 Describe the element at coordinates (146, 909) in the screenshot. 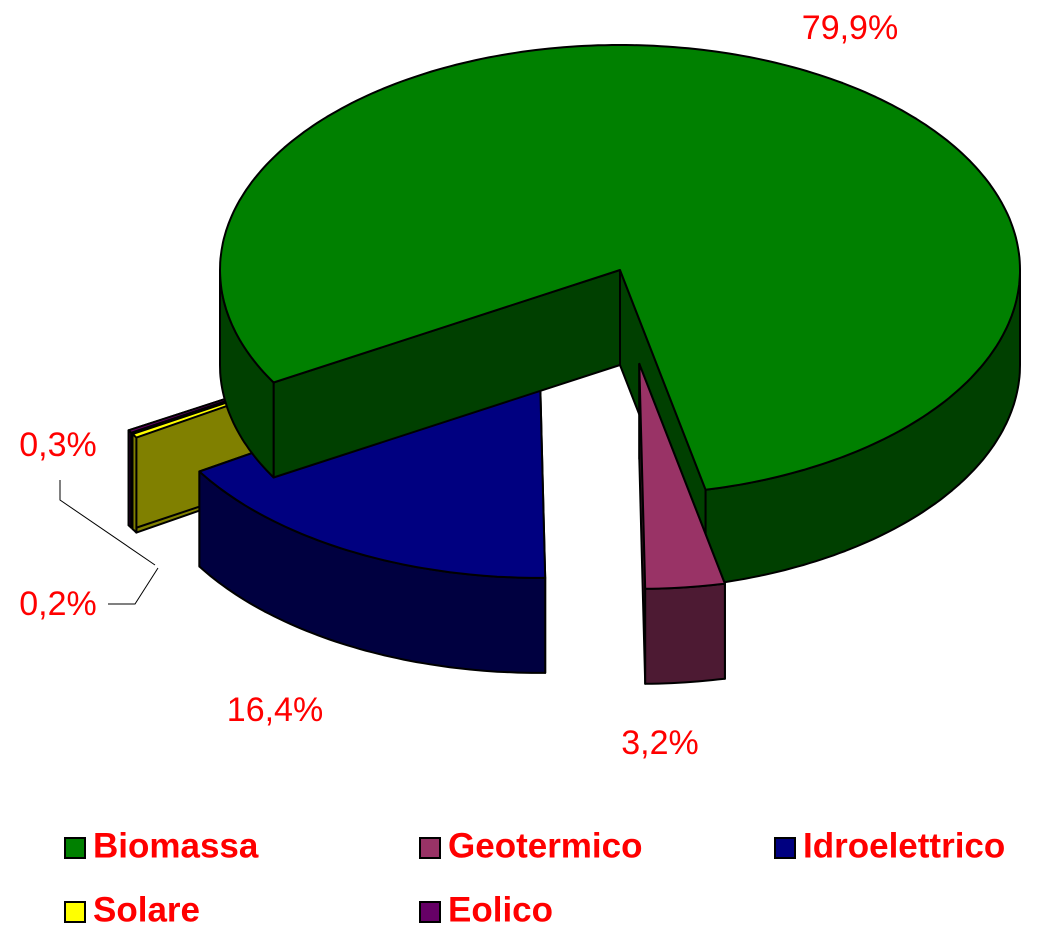

I see `legend-label: Solare` at that location.